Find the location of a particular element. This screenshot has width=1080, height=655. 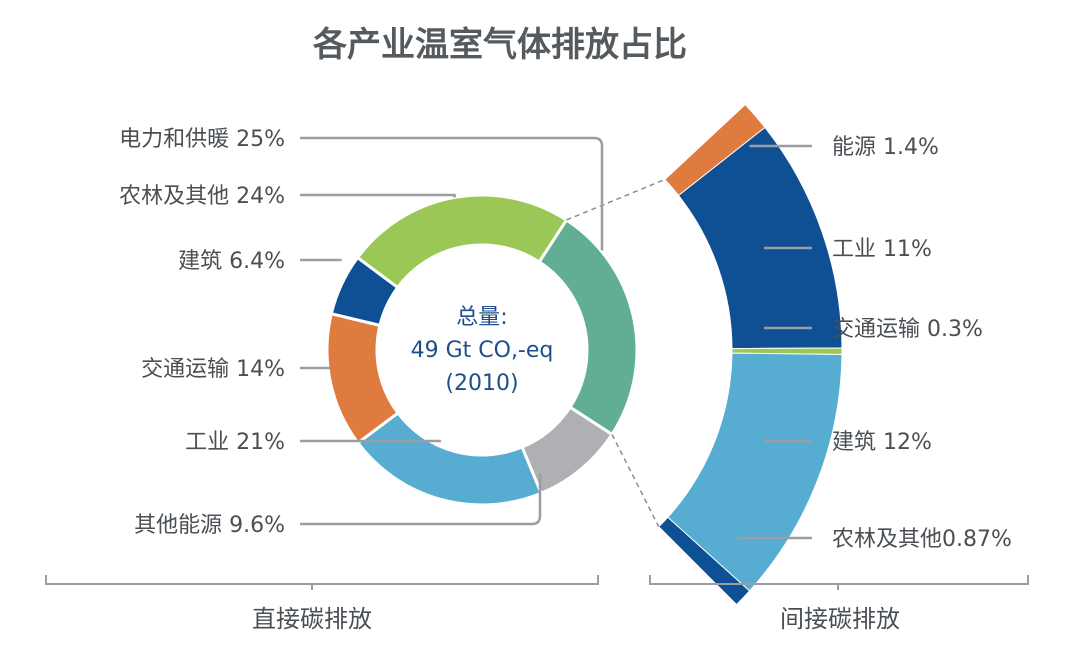

direct-group-label: 直接碳排放 is located at coordinates (312, 619).